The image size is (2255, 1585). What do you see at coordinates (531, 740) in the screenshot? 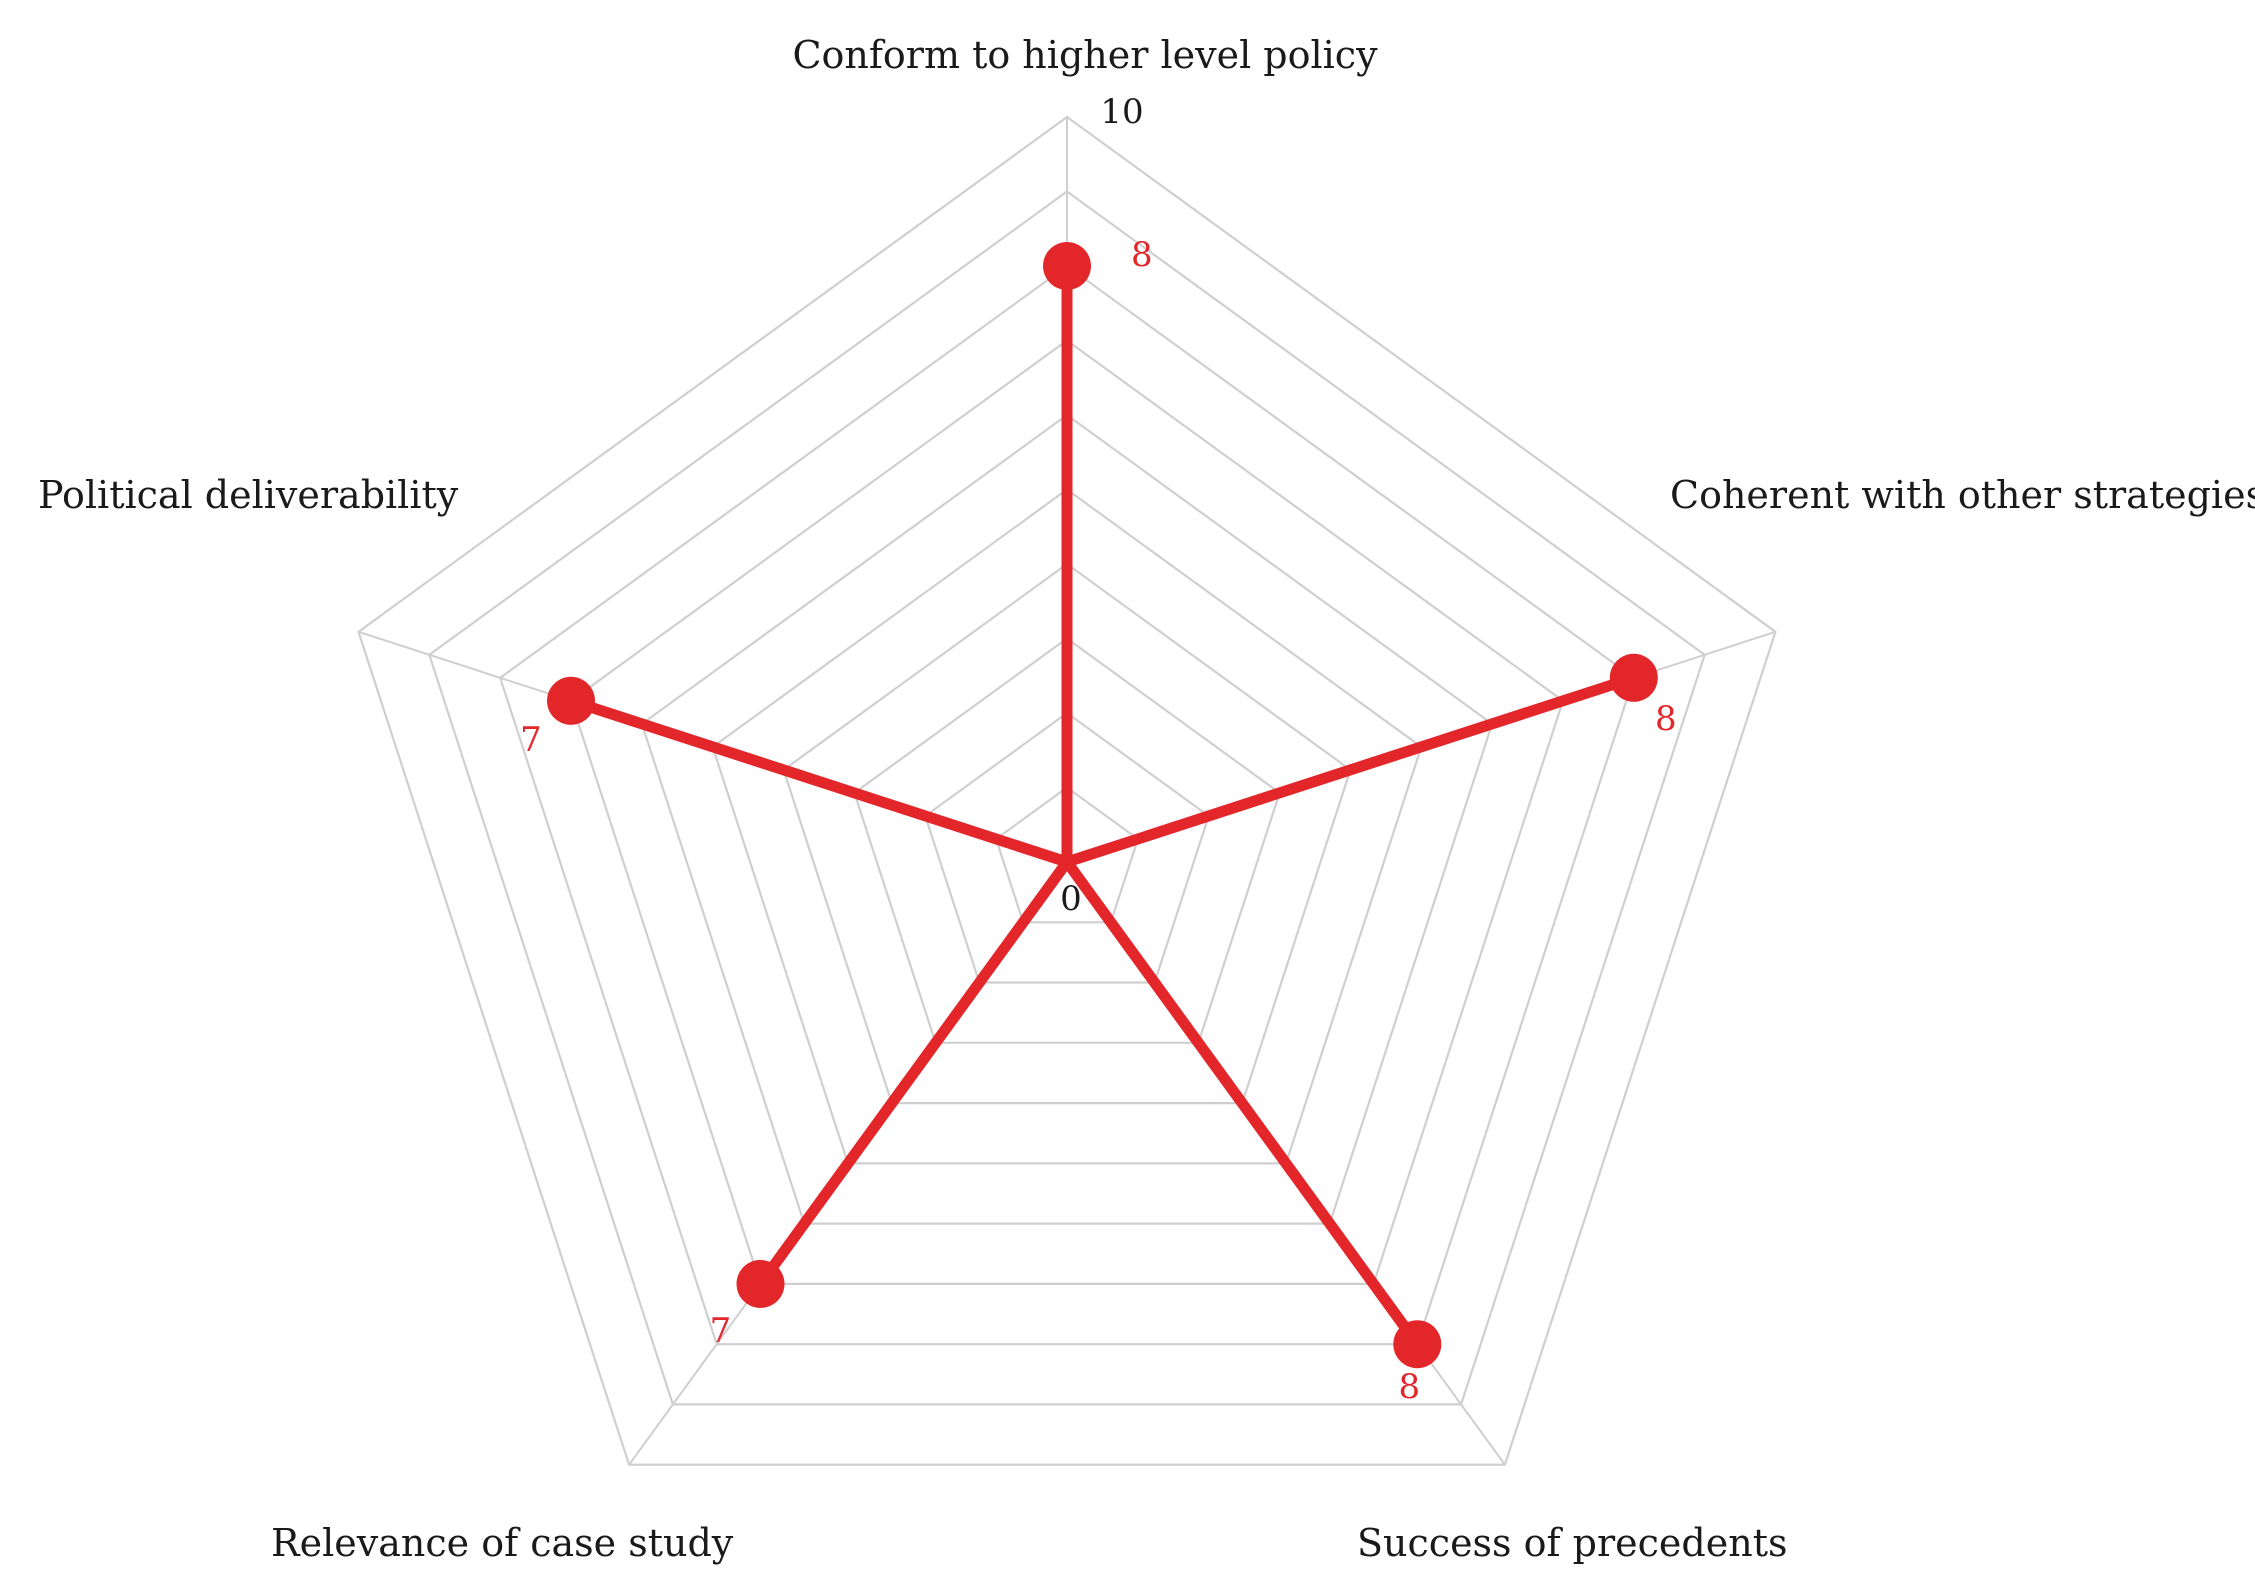
I see `series-0-value-label-4: 7` at bounding box center [531, 740].